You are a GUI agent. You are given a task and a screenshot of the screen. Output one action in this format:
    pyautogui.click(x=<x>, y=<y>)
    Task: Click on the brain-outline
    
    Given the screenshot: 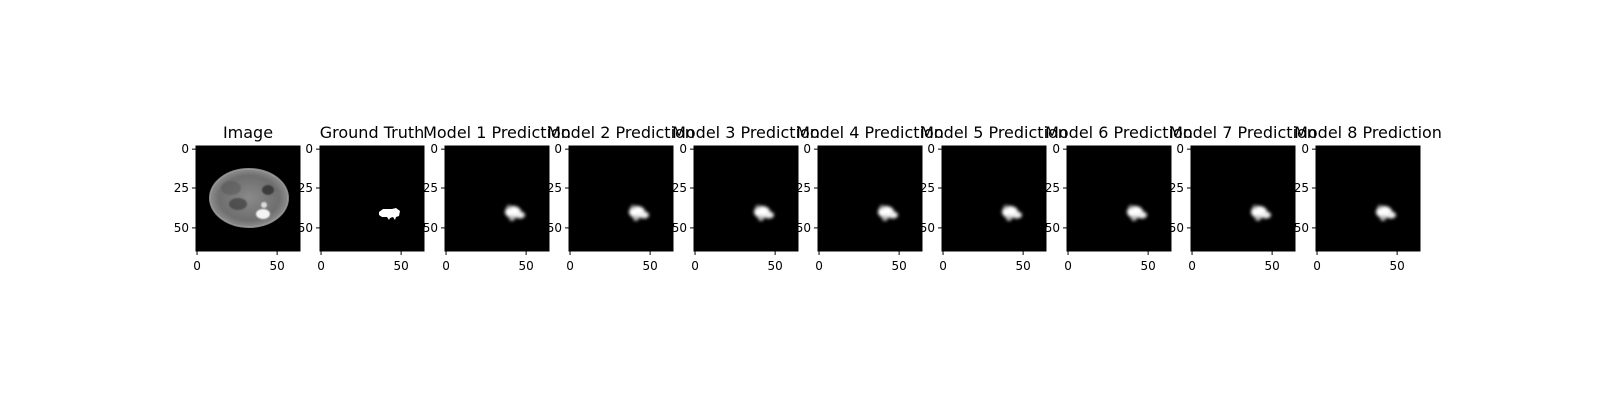 What is the action you would take?
    pyautogui.click(x=249, y=198)
    